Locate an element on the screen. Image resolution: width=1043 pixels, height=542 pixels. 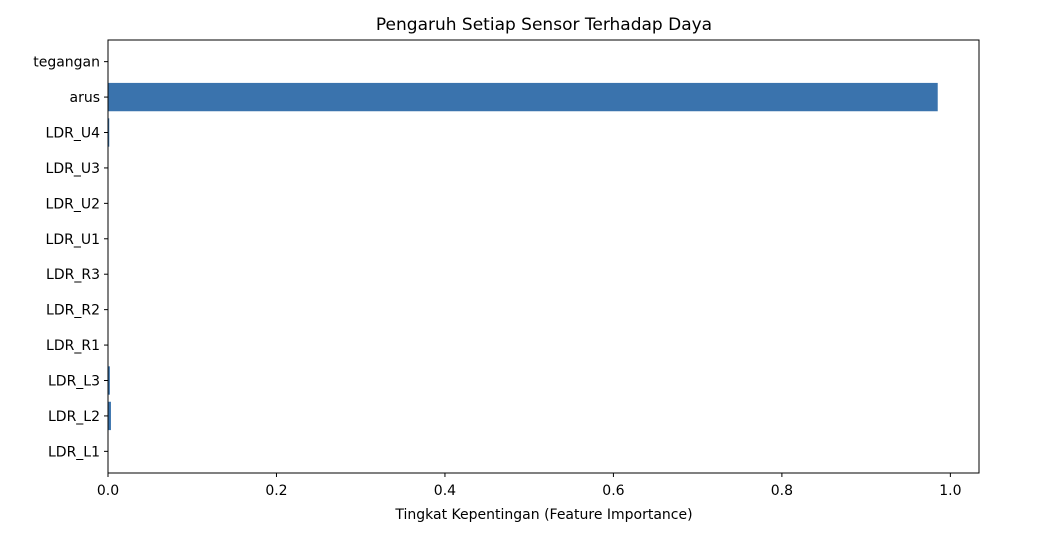
y-tick-label: LDR_L1 is located at coordinates (74, 452).